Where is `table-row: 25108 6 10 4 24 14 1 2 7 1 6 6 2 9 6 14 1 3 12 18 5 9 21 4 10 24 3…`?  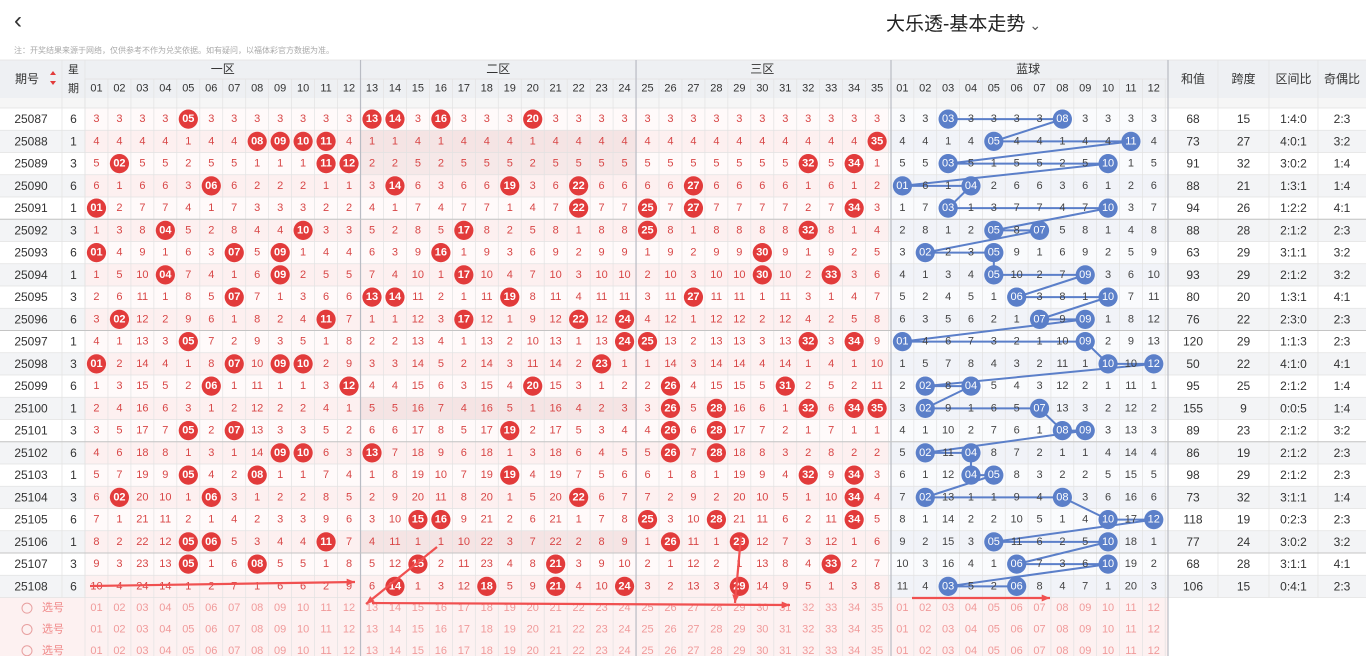 table-row: 25108 6 10 4 24 14 1 2 7 1 6 6 2 9 6 14 1 3 12 18 5 9 21 4 10 24 3… is located at coordinates (682, 586).